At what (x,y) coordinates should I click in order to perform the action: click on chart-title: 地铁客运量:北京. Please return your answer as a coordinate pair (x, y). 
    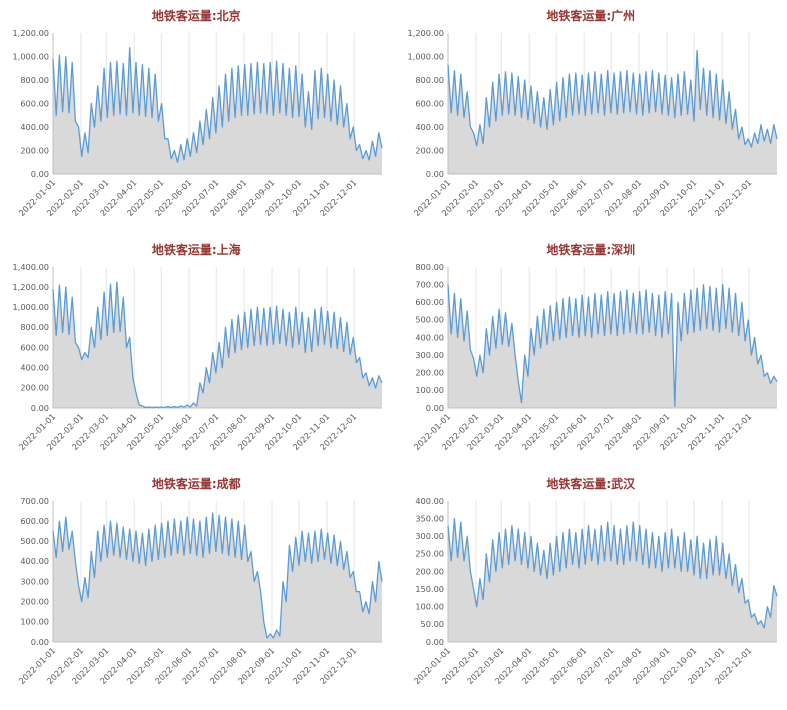
    Looking at the image, I should click on (196, 16).